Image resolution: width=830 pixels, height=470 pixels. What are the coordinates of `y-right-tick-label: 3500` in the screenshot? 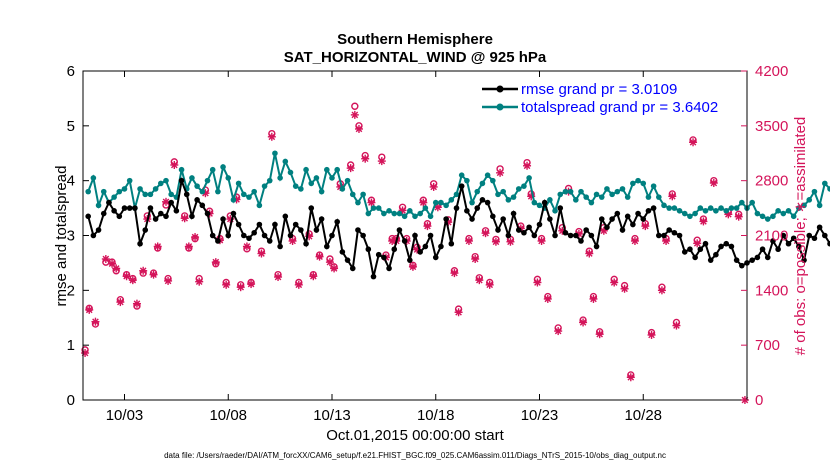 It's located at (771, 126).